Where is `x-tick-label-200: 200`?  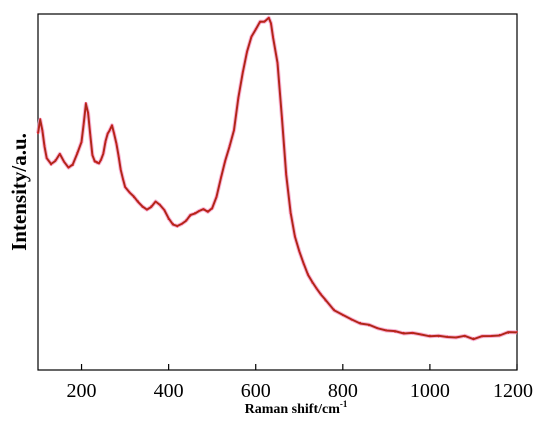 x-tick-label-200: 200 is located at coordinates (82, 391).